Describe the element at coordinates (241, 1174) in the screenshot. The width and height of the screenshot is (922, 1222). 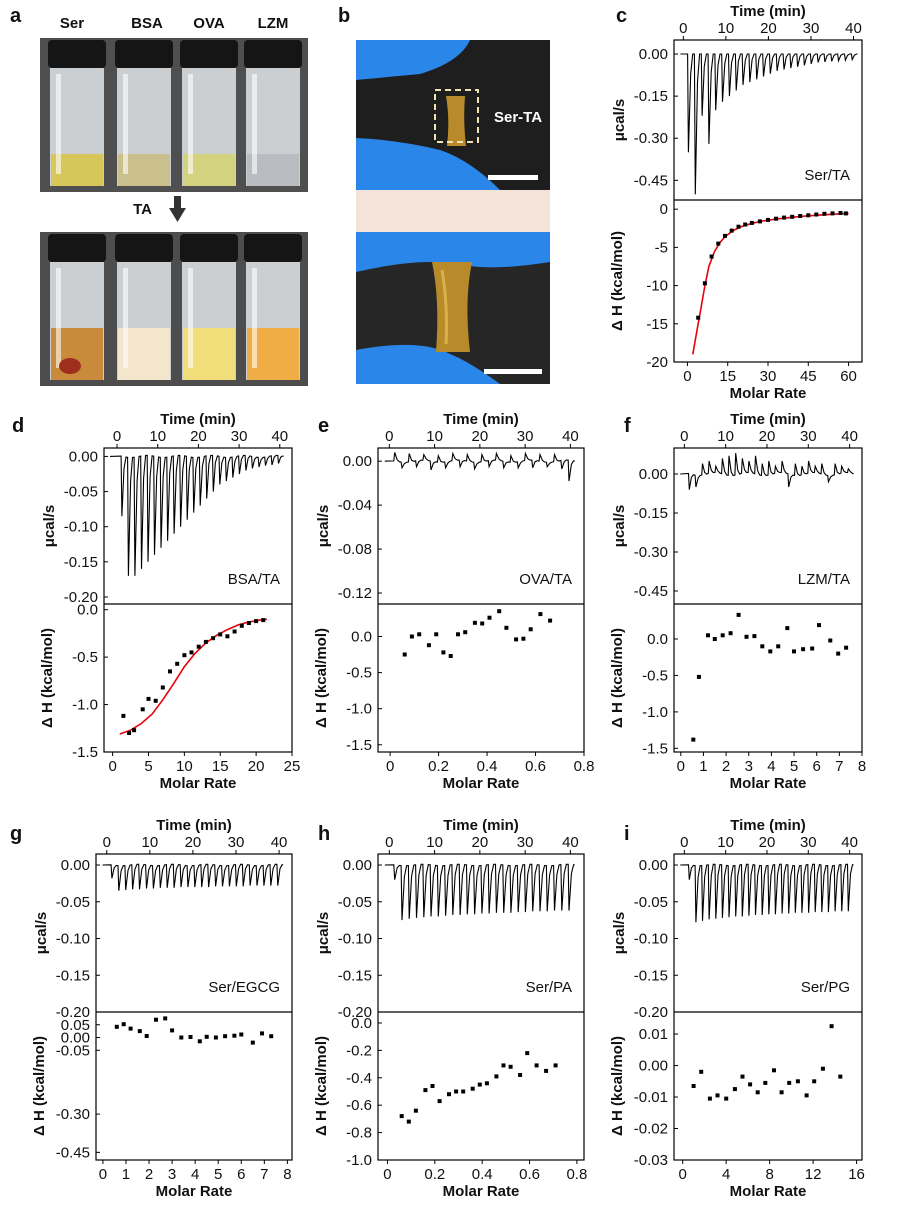
I see `g-molar-tick-label-6: 6` at that location.